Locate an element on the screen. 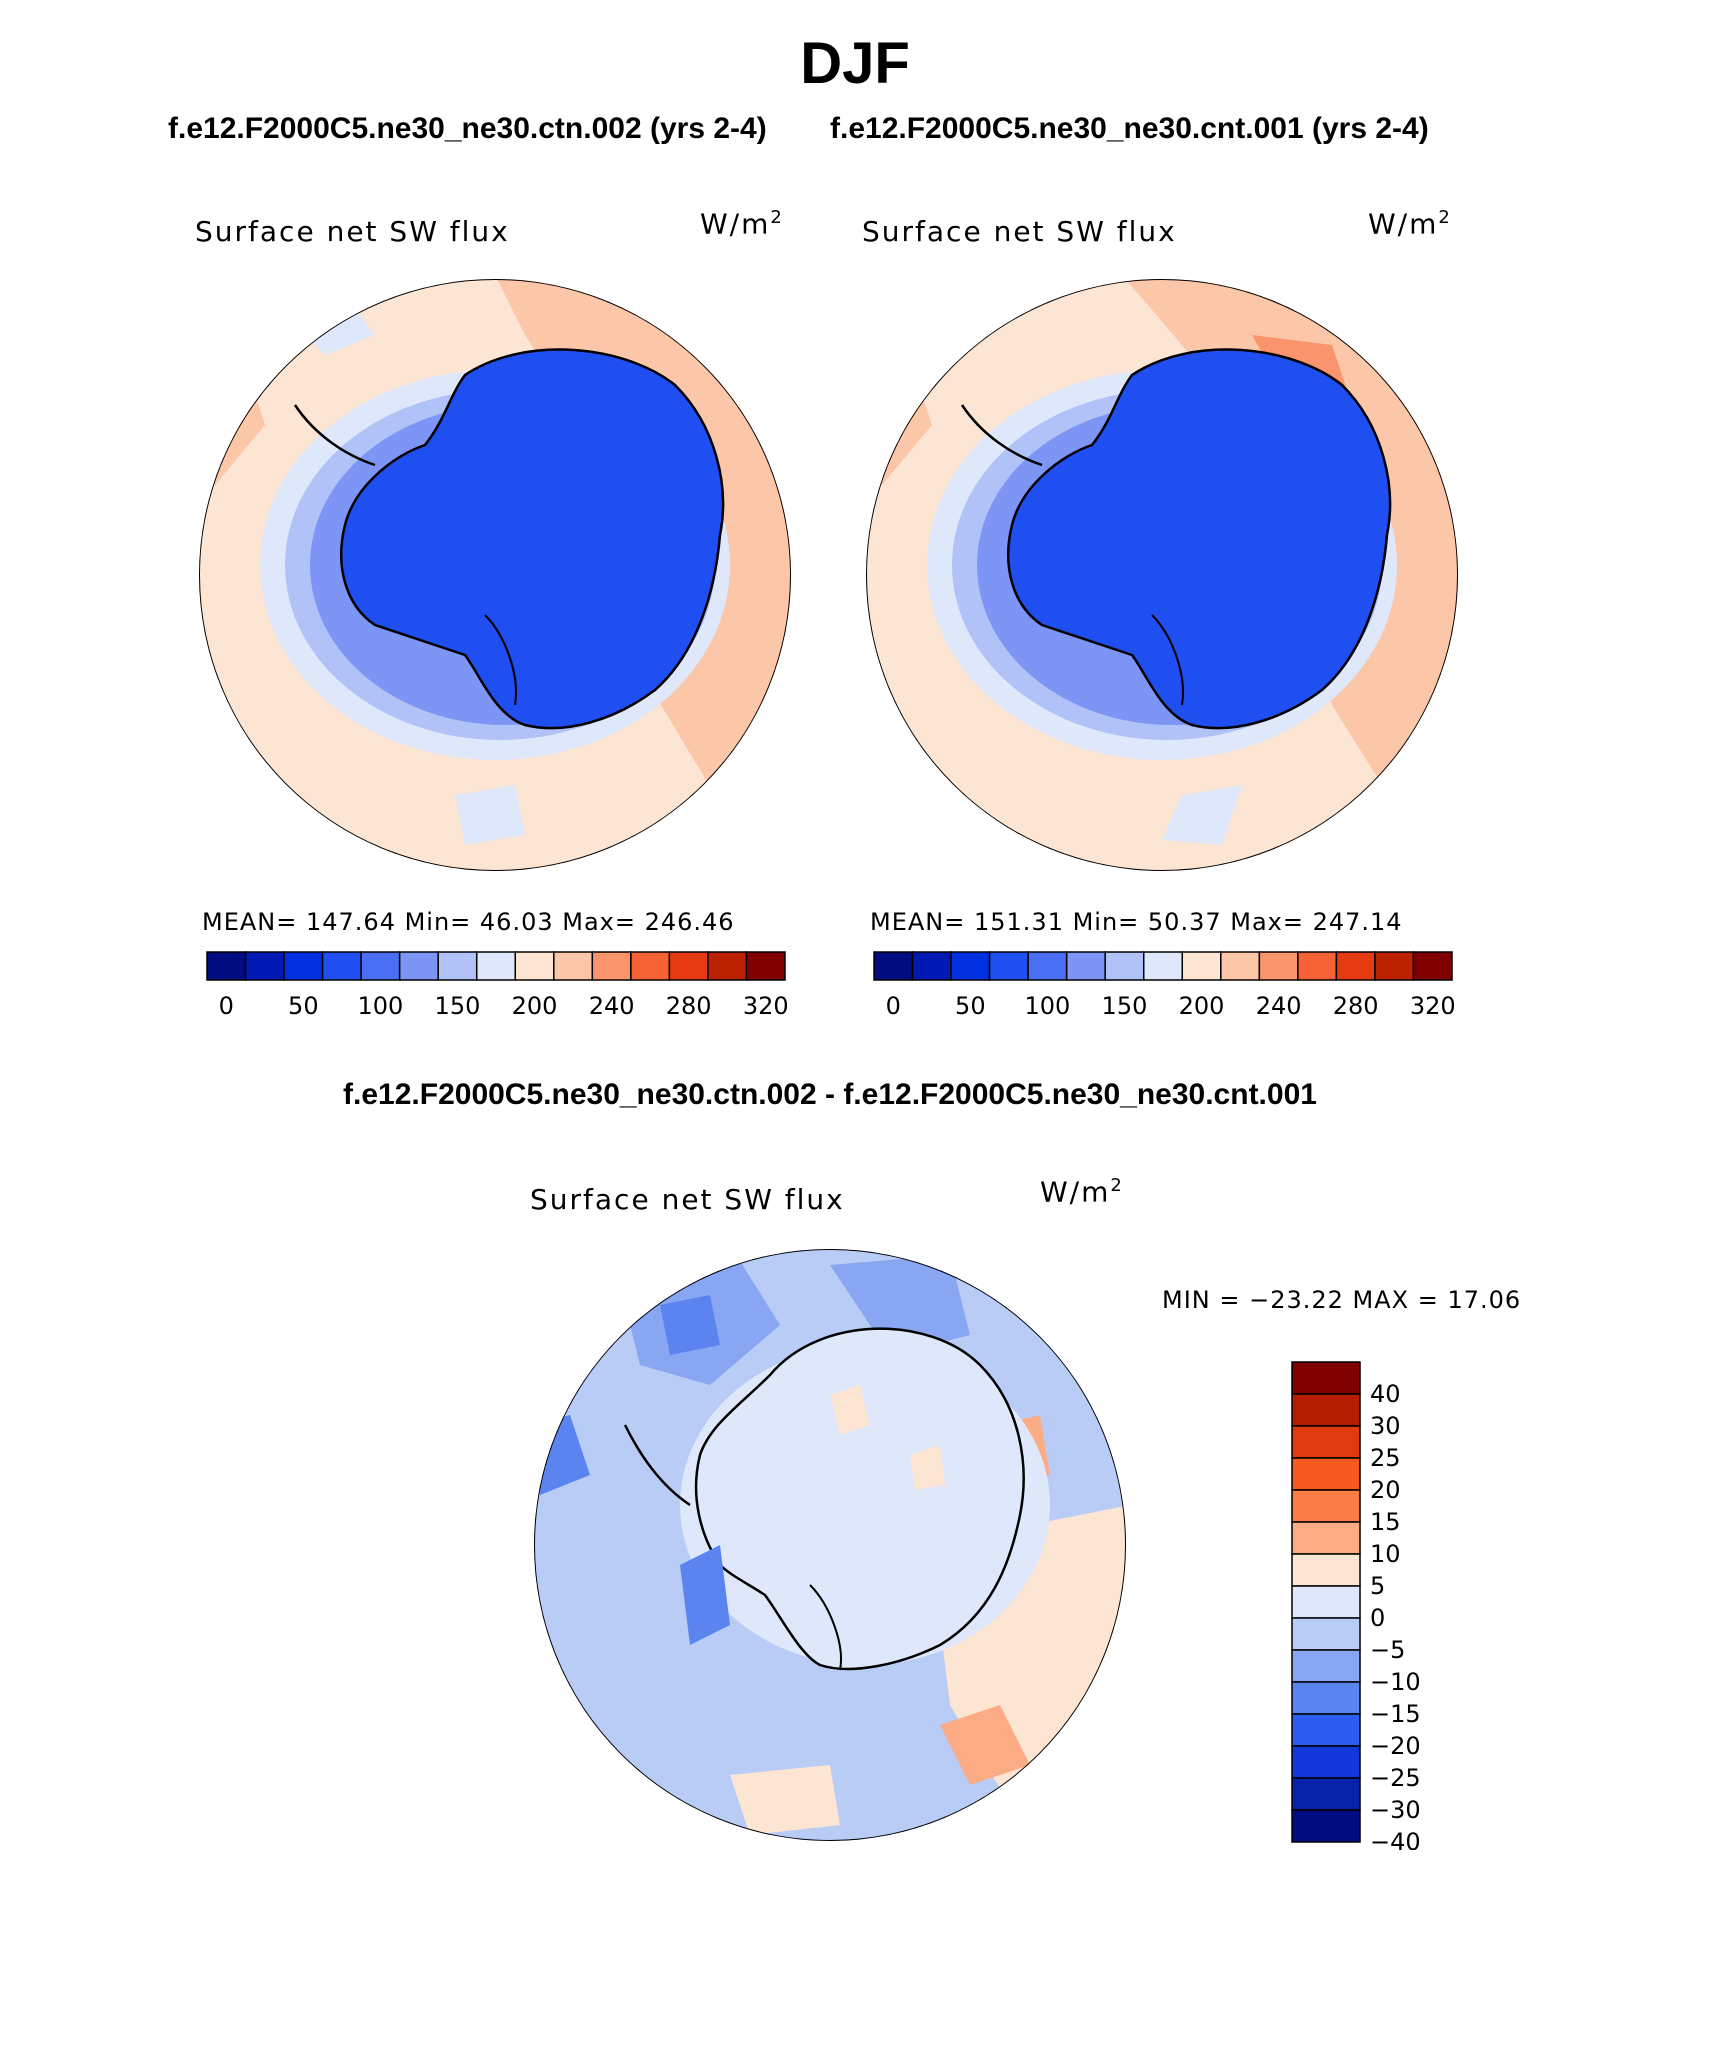  panel1-colorbar-label-2: 100 is located at coordinates (380, 1006).